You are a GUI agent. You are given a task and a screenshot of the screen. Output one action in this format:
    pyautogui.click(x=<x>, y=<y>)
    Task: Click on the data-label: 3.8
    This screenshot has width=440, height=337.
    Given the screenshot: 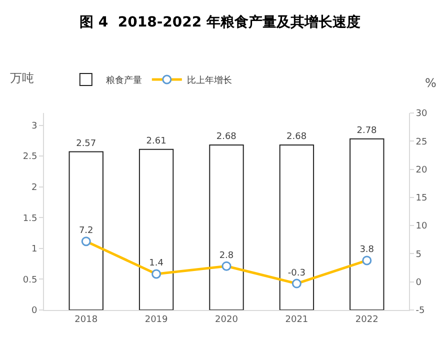 What is the action you would take?
    pyautogui.click(x=367, y=250)
    